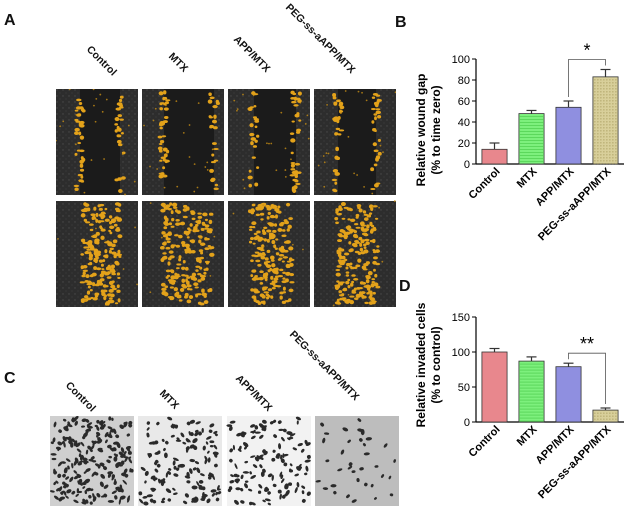  Describe the element at coordinates (100, 142) in the screenshot. I see `wound-gap` at that location.